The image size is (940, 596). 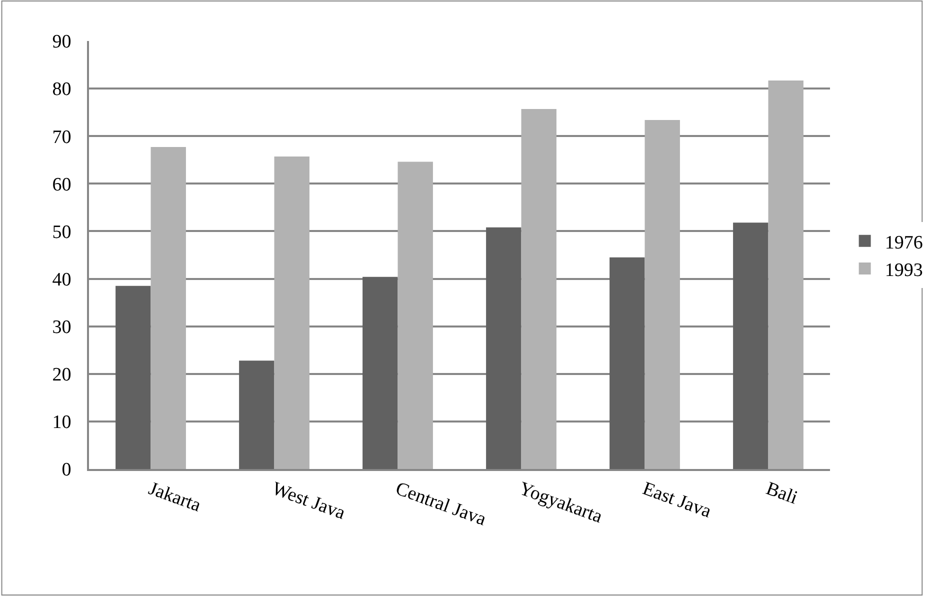 What do you see at coordinates (62, 423) in the screenshot?
I see `y-tick-label: 10` at bounding box center [62, 423].